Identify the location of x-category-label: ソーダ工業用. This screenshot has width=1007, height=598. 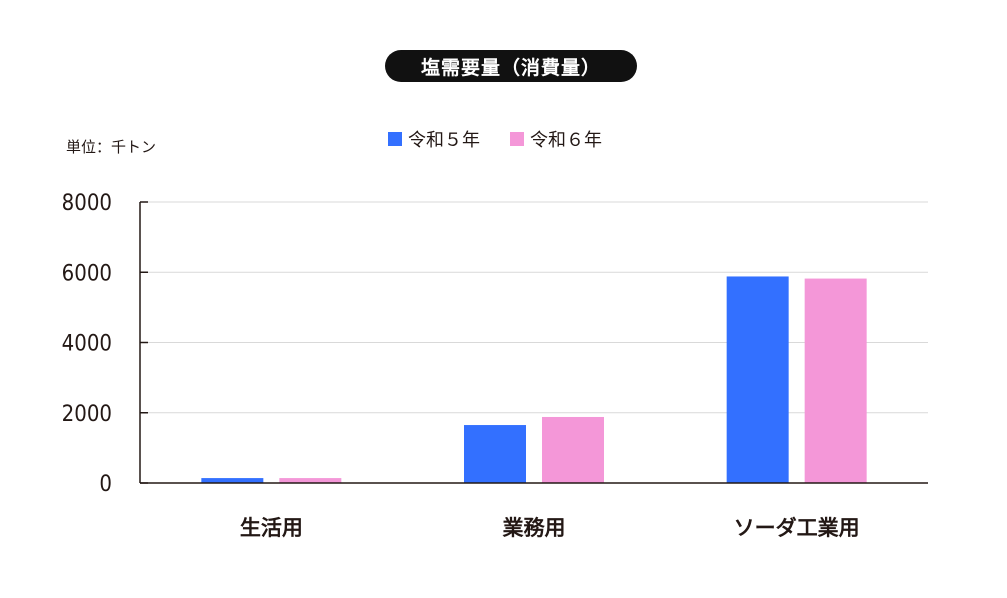
(797, 528).